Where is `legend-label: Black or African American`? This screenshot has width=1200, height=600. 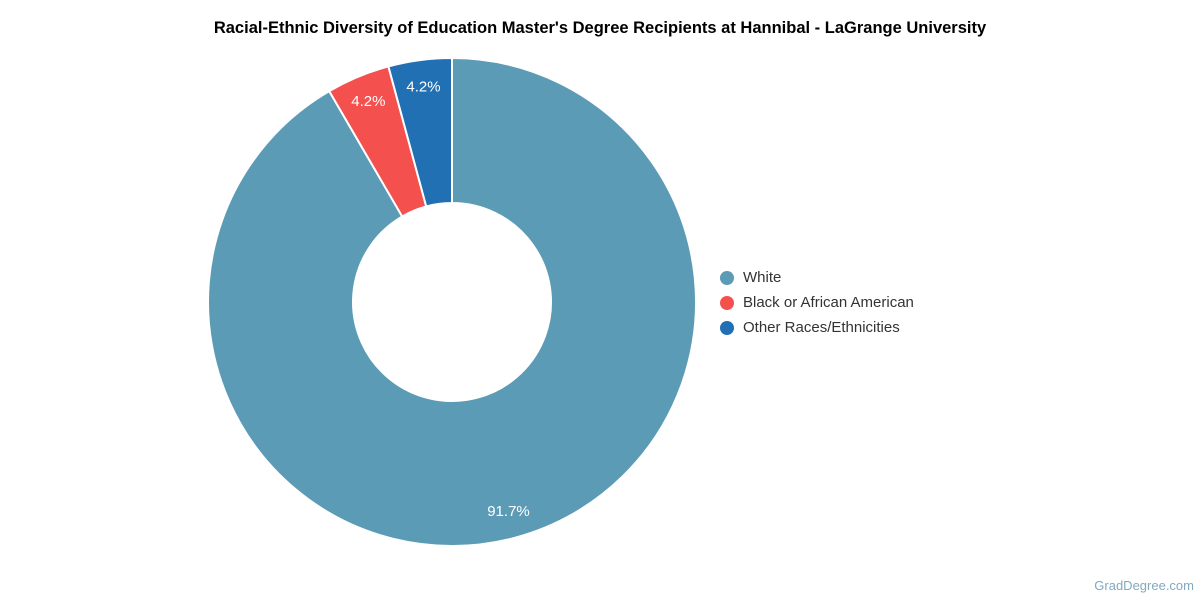
legend-label: Black or African American is located at coordinates (828, 302).